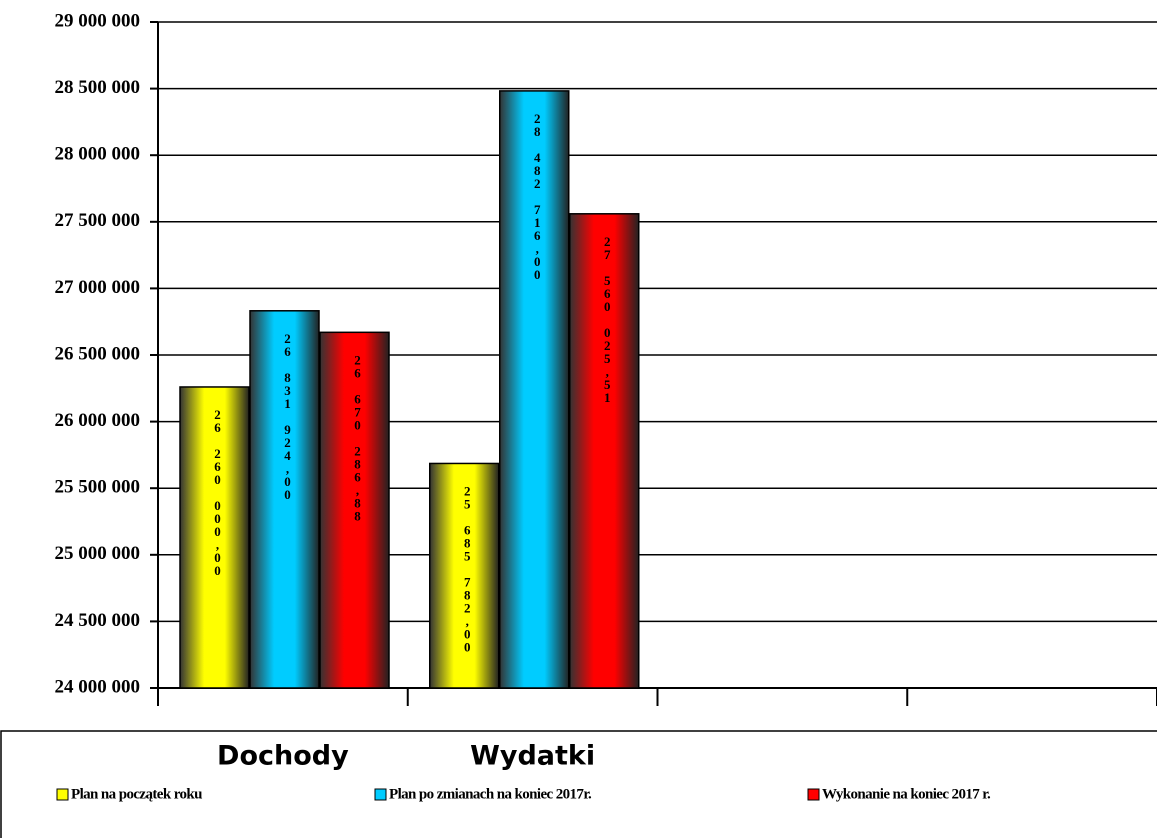 This screenshot has height=838, width=1157. Describe the element at coordinates (98, 686) in the screenshot. I see `y-tick-label: 24 000 000` at that location.